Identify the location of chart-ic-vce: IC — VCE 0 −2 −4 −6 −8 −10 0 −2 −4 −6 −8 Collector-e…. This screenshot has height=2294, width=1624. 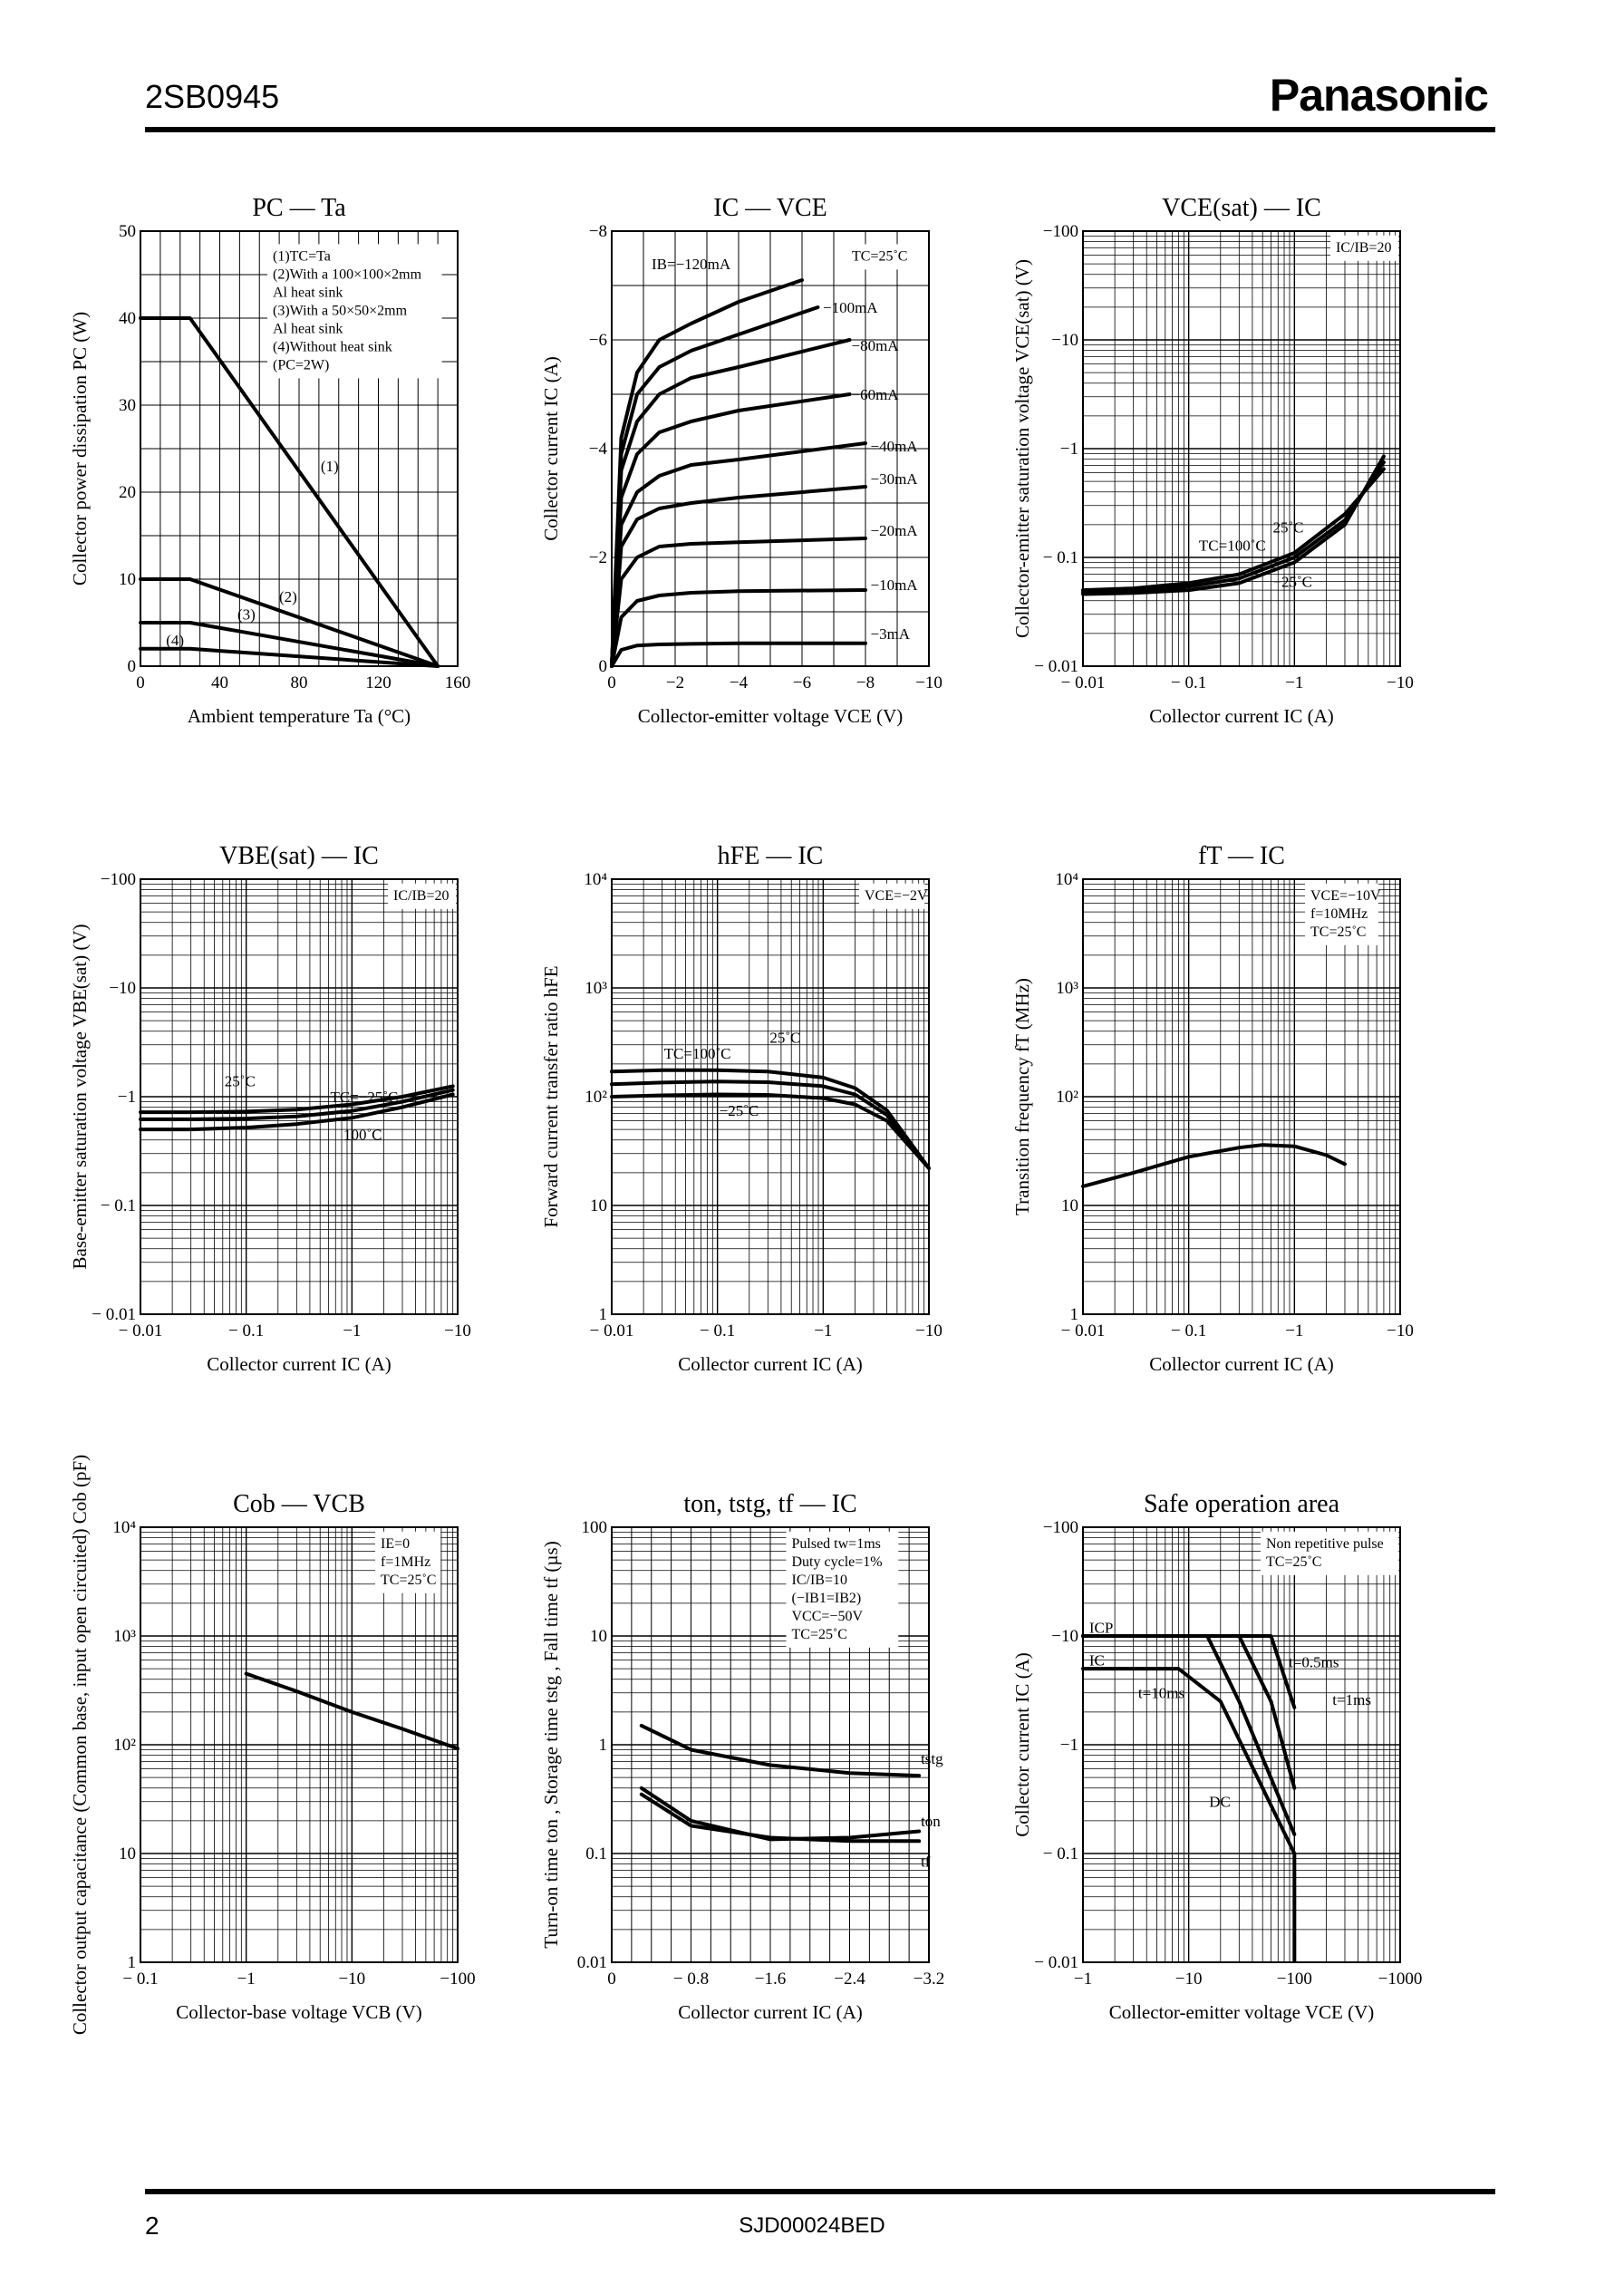
(741, 460).